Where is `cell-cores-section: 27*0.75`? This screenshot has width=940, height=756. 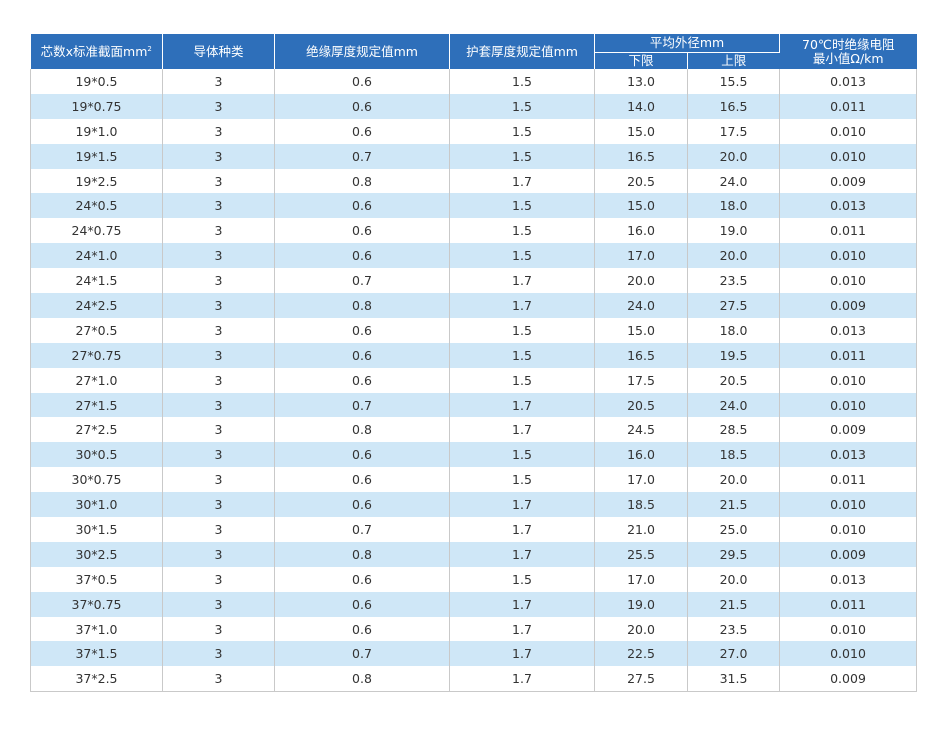
cell-cores-section: 27*0.75 is located at coordinates (96, 355).